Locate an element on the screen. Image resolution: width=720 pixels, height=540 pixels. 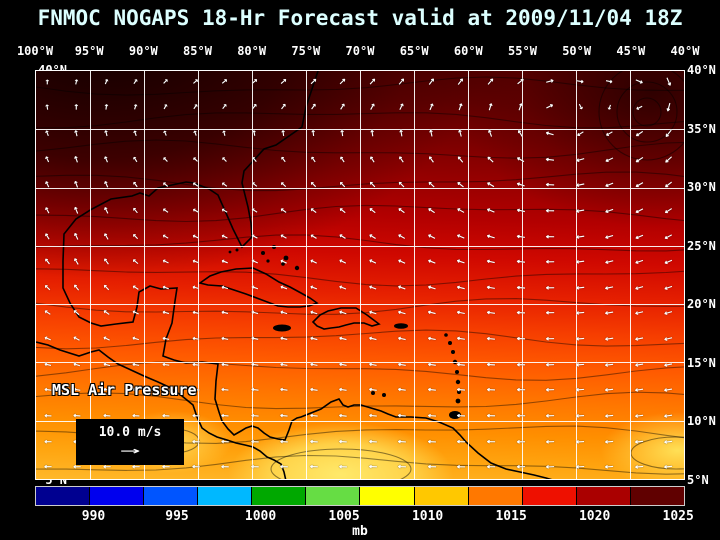
field-label: MSL Air Pressure is located at coordinates (124, 390).